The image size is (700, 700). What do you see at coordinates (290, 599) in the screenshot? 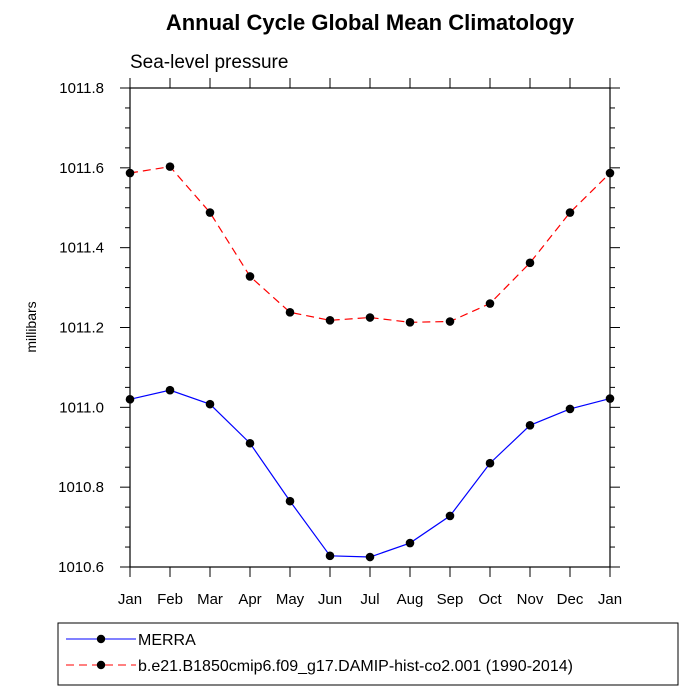
I see `x-tick-label: May` at bounding box center [290, 599].